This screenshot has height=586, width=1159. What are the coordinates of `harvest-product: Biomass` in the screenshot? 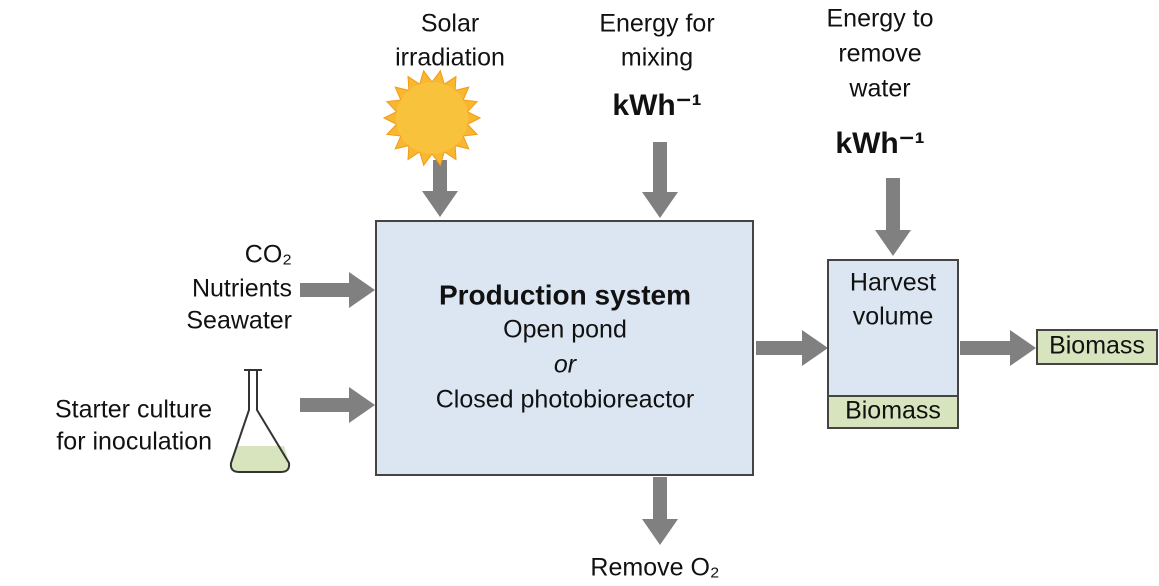 It's located at (893, 411).